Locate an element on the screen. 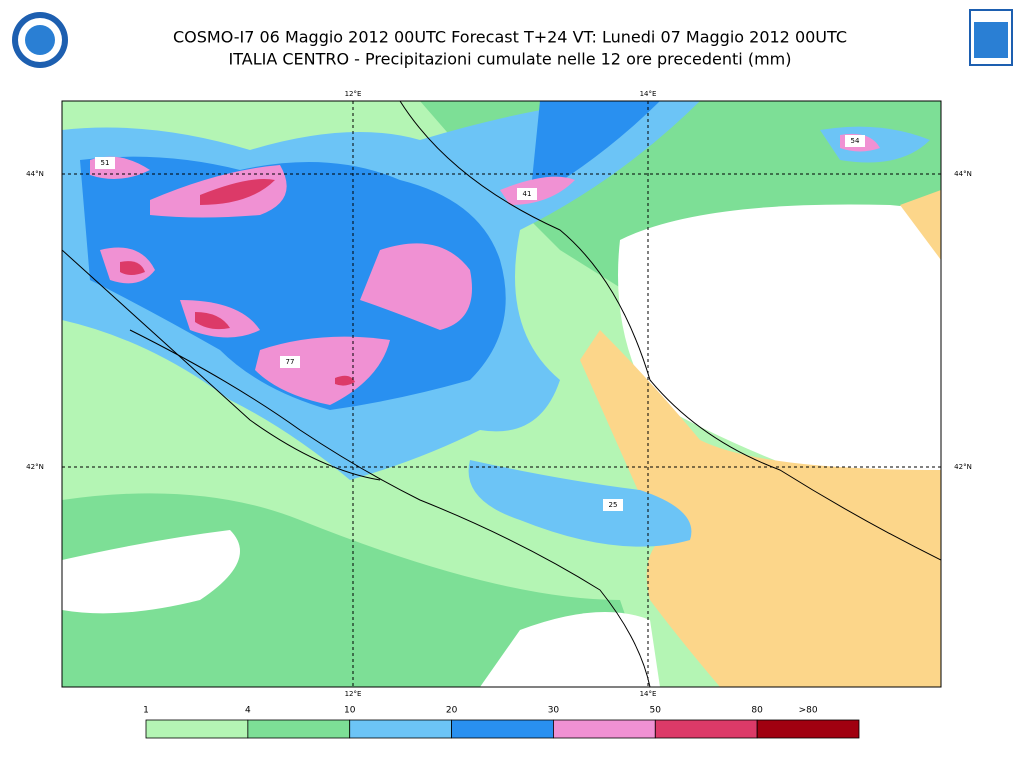 Image resolution: width=1024 pixels, height=768 pixels. legend-tick-label: 30 is located at coordinates (554, 711).